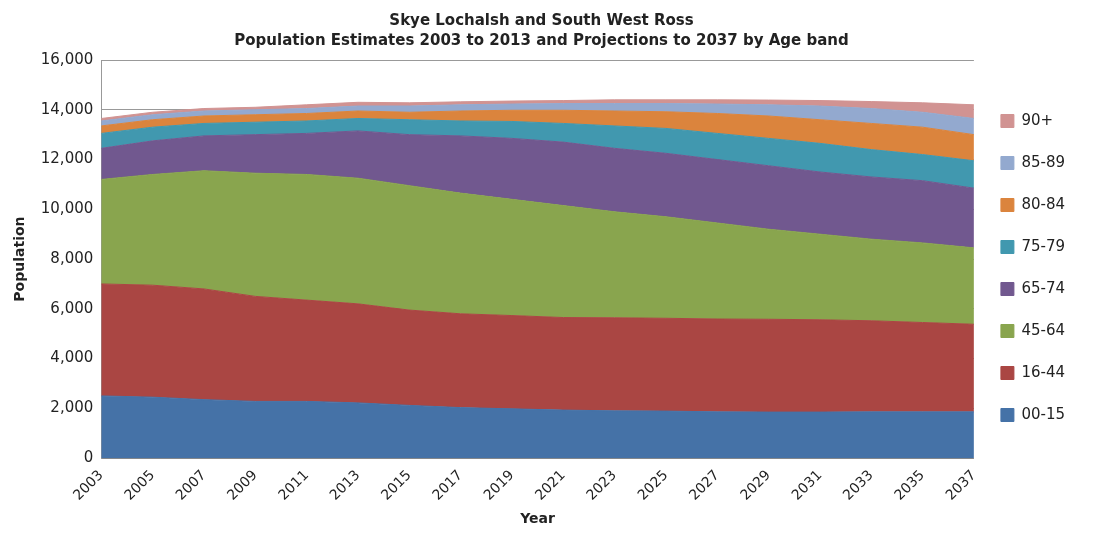  Describe the element at coordinates (1037, 119) in the screenshot. I see `legend-label: 90+` at that location.